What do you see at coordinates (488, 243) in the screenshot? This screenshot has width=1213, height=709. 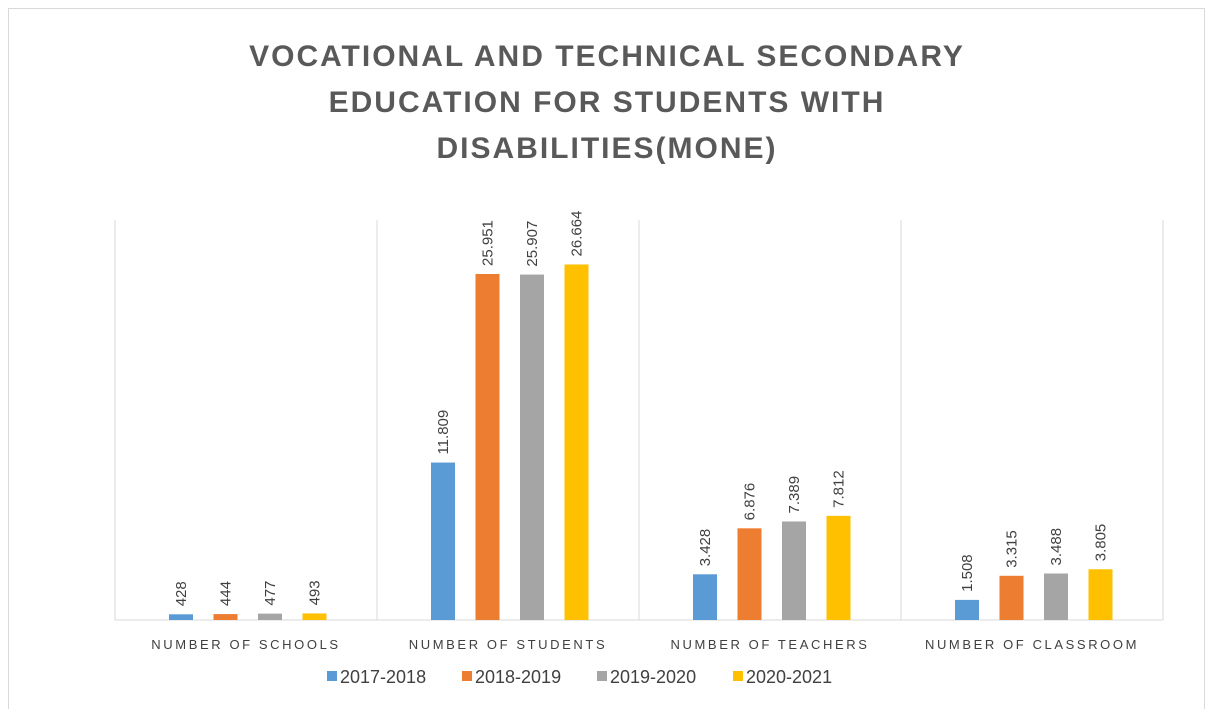 I see `data-label: 25.951` at bounding box center [488, 243].